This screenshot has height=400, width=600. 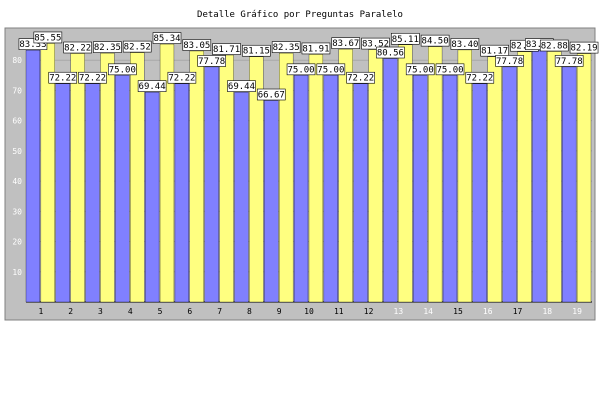 I want to click on x-axis-ticks: 1 2 3 4 5 6 7 8 9 10 11 12 13 14 15 16 17 18 19, so click(x=310, y=311).